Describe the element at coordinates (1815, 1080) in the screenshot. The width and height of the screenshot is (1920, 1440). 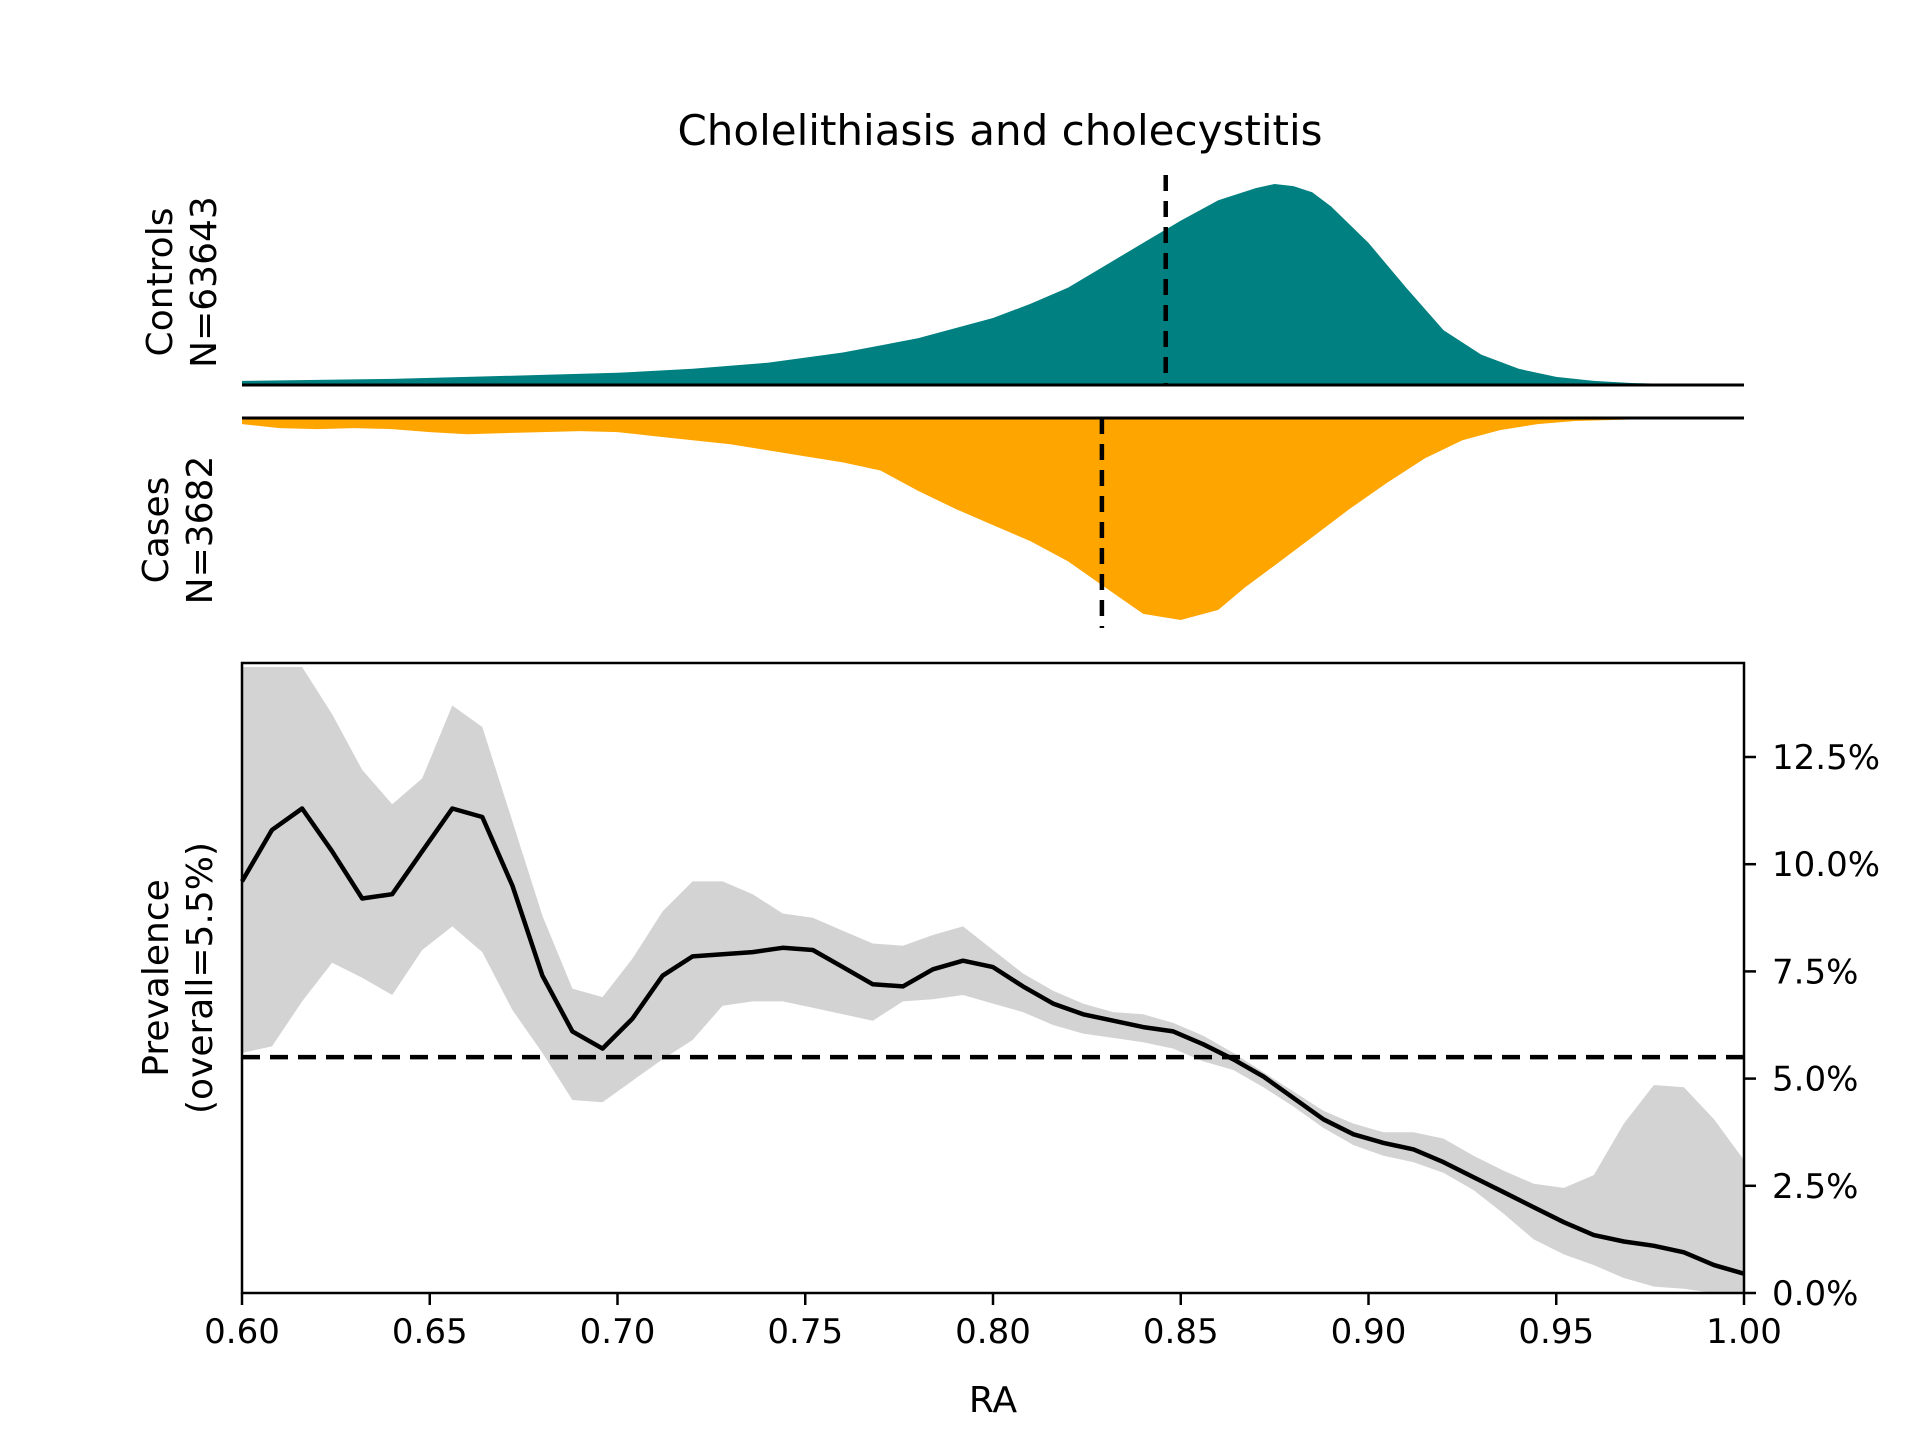
I see `y-tick-label: 5.0%` at that location.